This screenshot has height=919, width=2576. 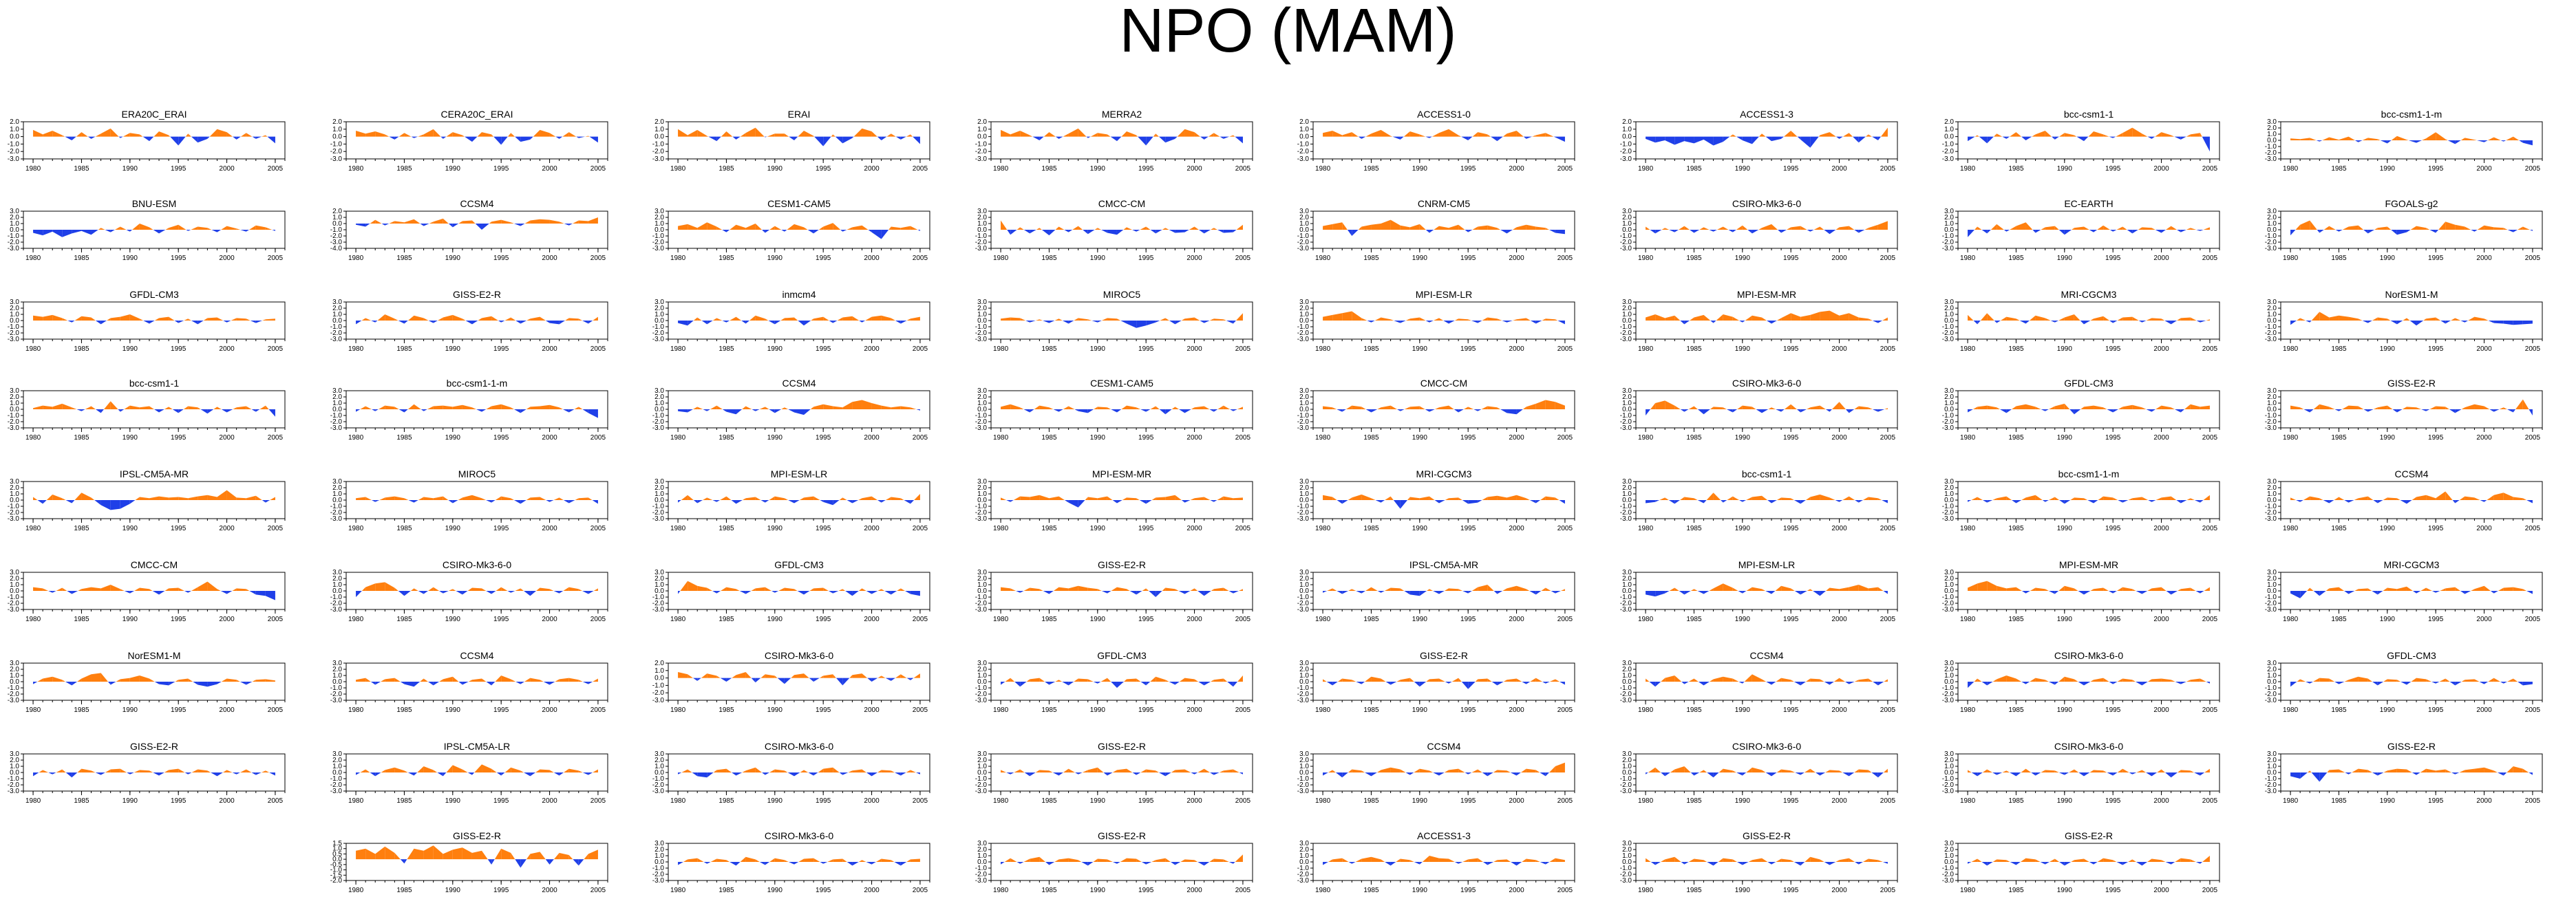 What do you see at coordinates (549, 258) in the screenshot?
I see `x-tick-label: 2000` at bounding box center [549, 258].